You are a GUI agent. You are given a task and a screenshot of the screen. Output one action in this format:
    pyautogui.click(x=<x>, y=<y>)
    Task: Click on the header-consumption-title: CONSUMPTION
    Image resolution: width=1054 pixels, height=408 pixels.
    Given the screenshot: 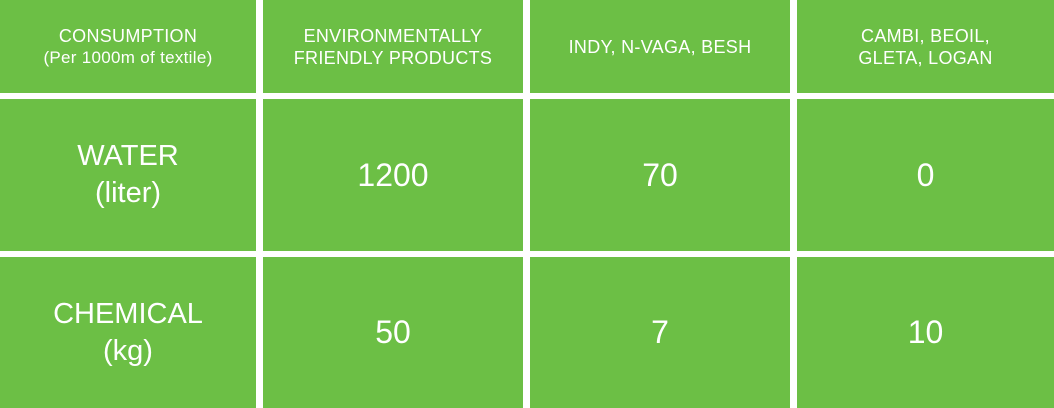 What is the action you would take?
    pyautogui.click(x=128, y=35)
    